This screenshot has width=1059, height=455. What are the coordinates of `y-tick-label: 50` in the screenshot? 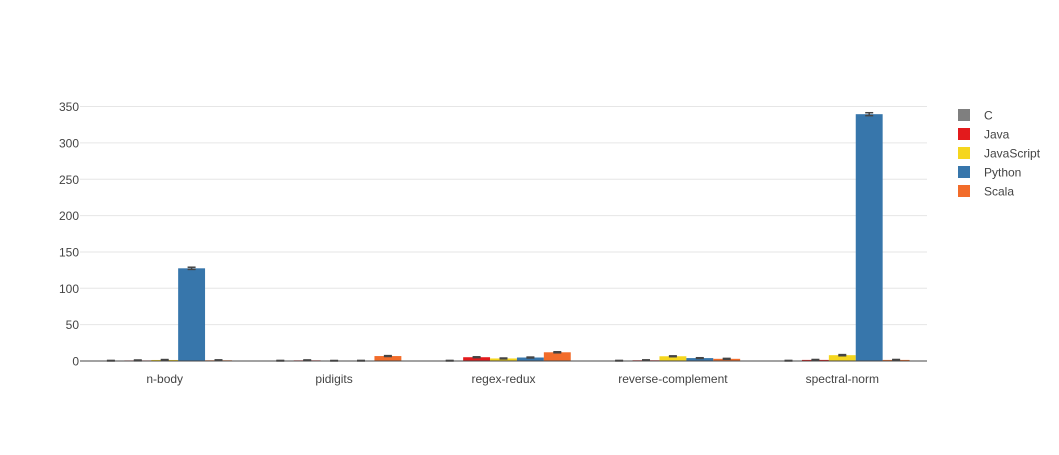 It's located at (73, 325).